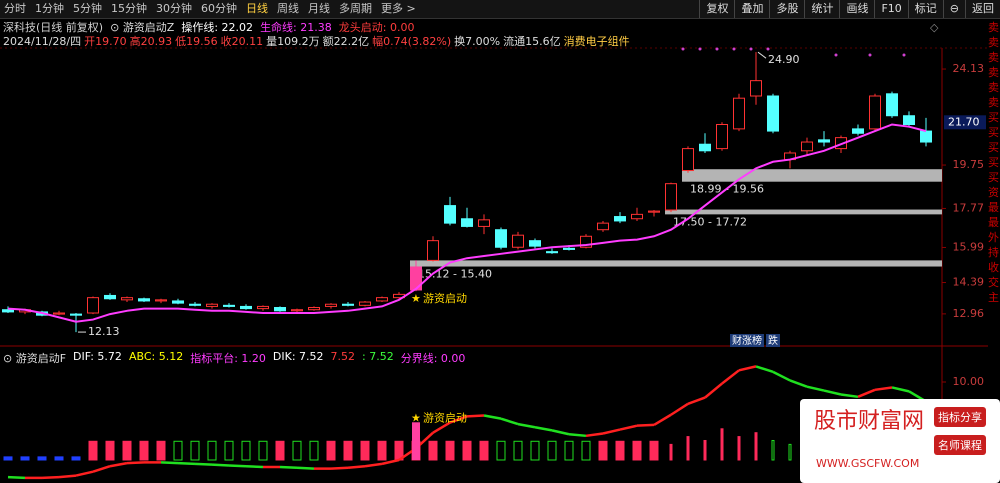  I want to click on strip-char: 买, so click(993, 117).